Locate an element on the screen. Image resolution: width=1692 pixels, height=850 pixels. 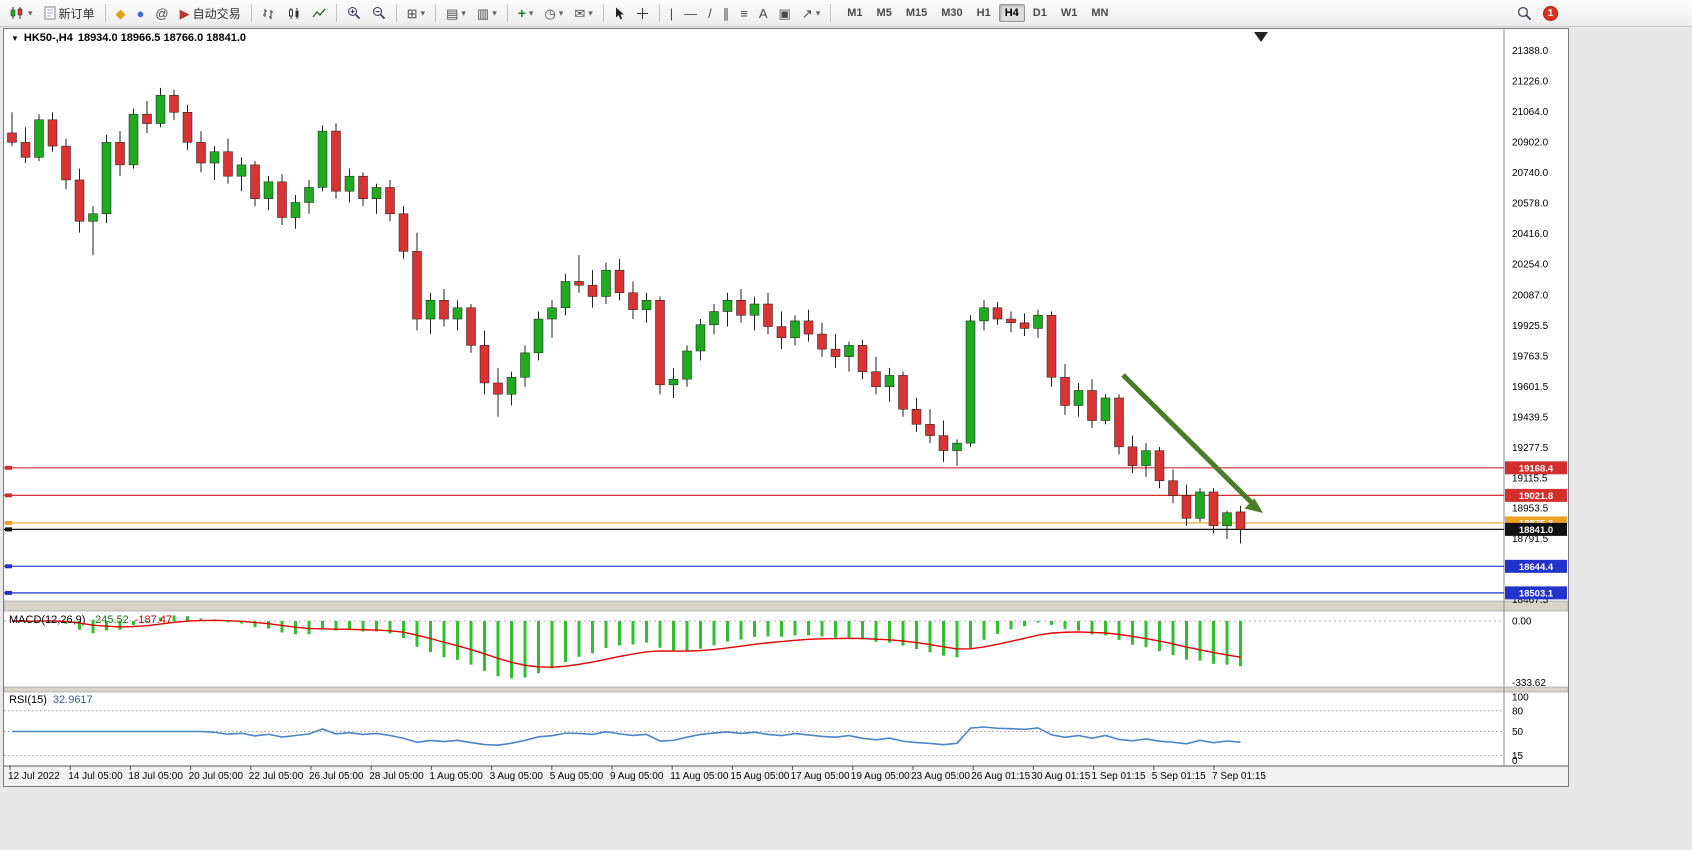
text-tool-icon: A is located at coordinates (763, 13).